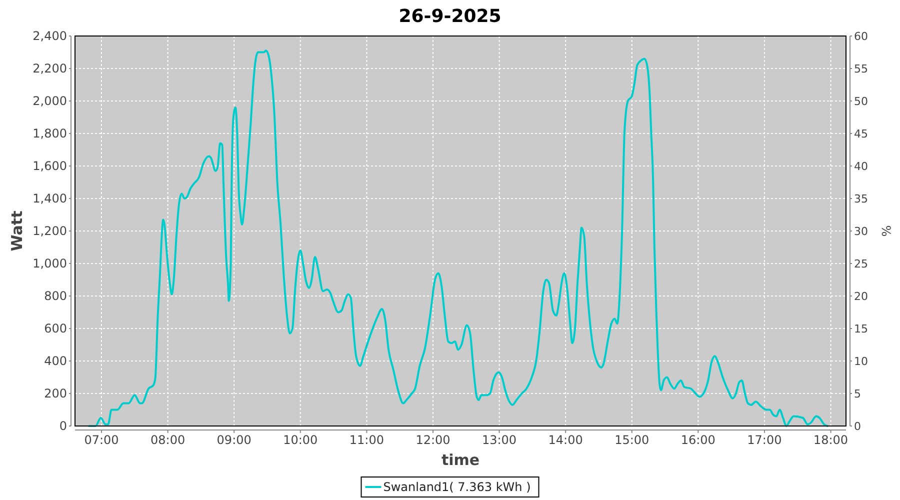 Image resolution: width=900 pixels, height=500 pixels. Describe the element at coordinates (565, 440) in the screenshot. I see `x-tick-label: 14:00` at that location.